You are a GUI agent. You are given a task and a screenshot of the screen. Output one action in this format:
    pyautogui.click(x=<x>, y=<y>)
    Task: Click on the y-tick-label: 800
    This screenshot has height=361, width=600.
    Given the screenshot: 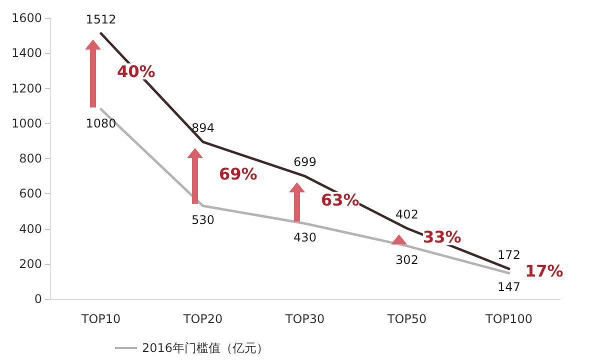 What is the action you would take?
    pyautogui.click(x=30, y=159)
    